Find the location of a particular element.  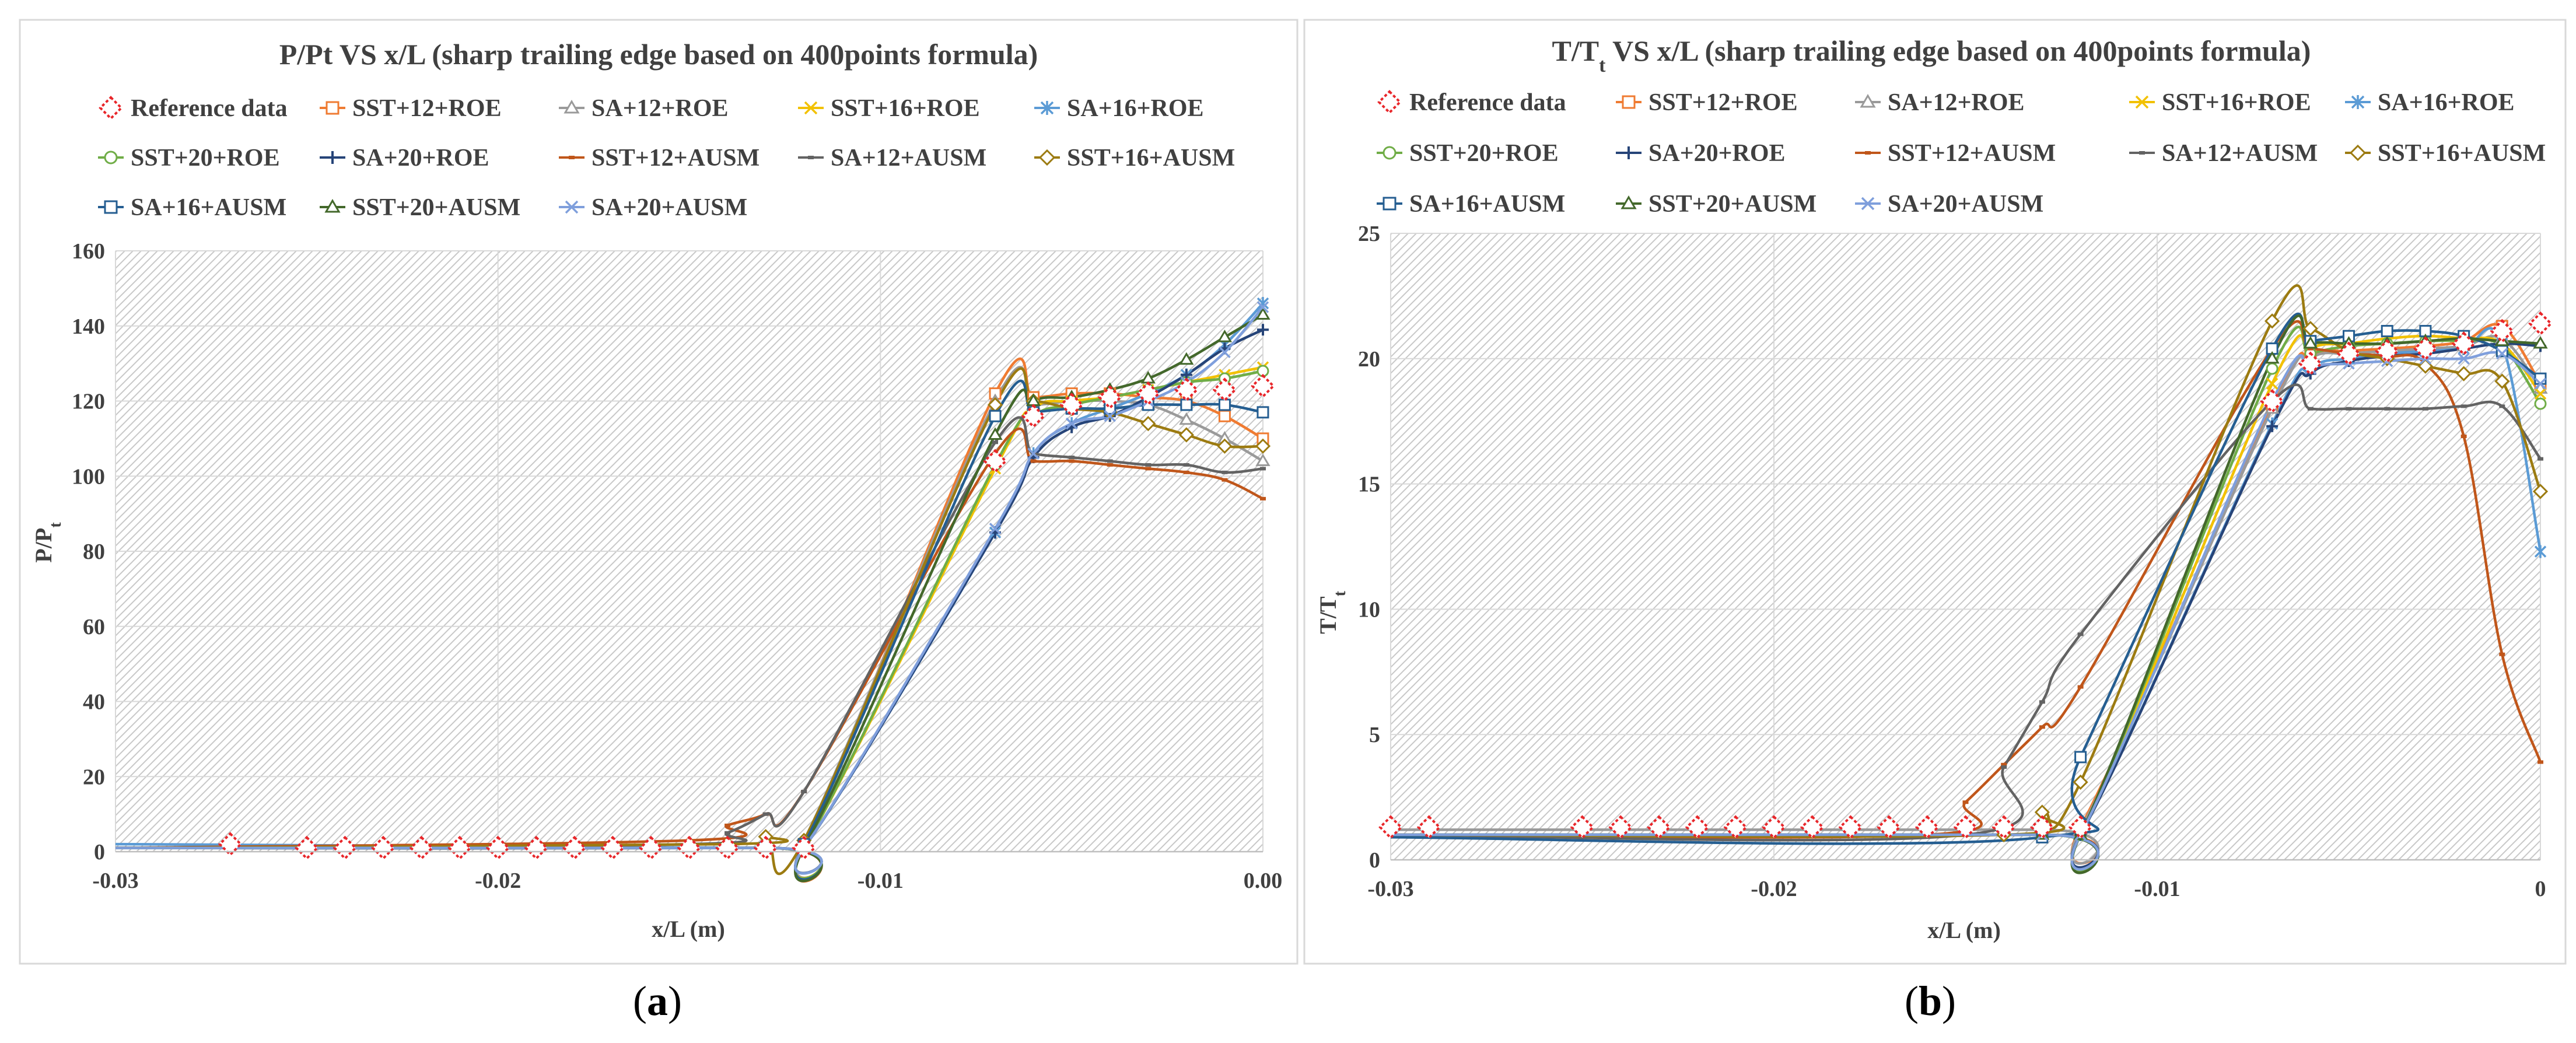

chart-b-legend-label: SST+16+AUSM is located at coordinates (2462, 153).